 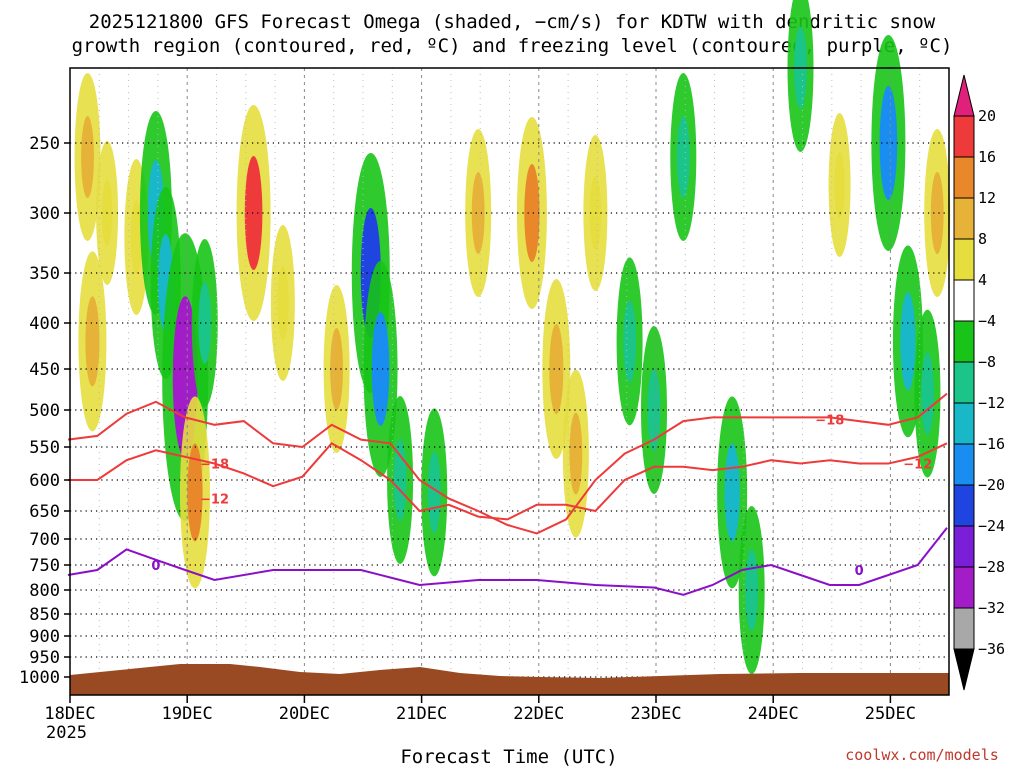 I want to click on x-year-label: 2025, so click(x=66, y=733).